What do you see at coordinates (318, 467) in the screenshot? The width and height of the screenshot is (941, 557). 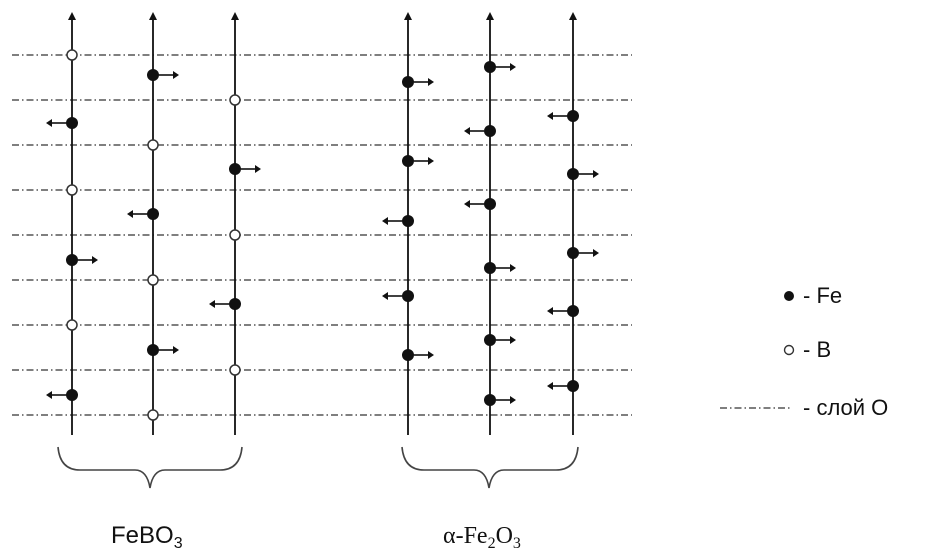 I see `braces` at bounding box center [318, 467].